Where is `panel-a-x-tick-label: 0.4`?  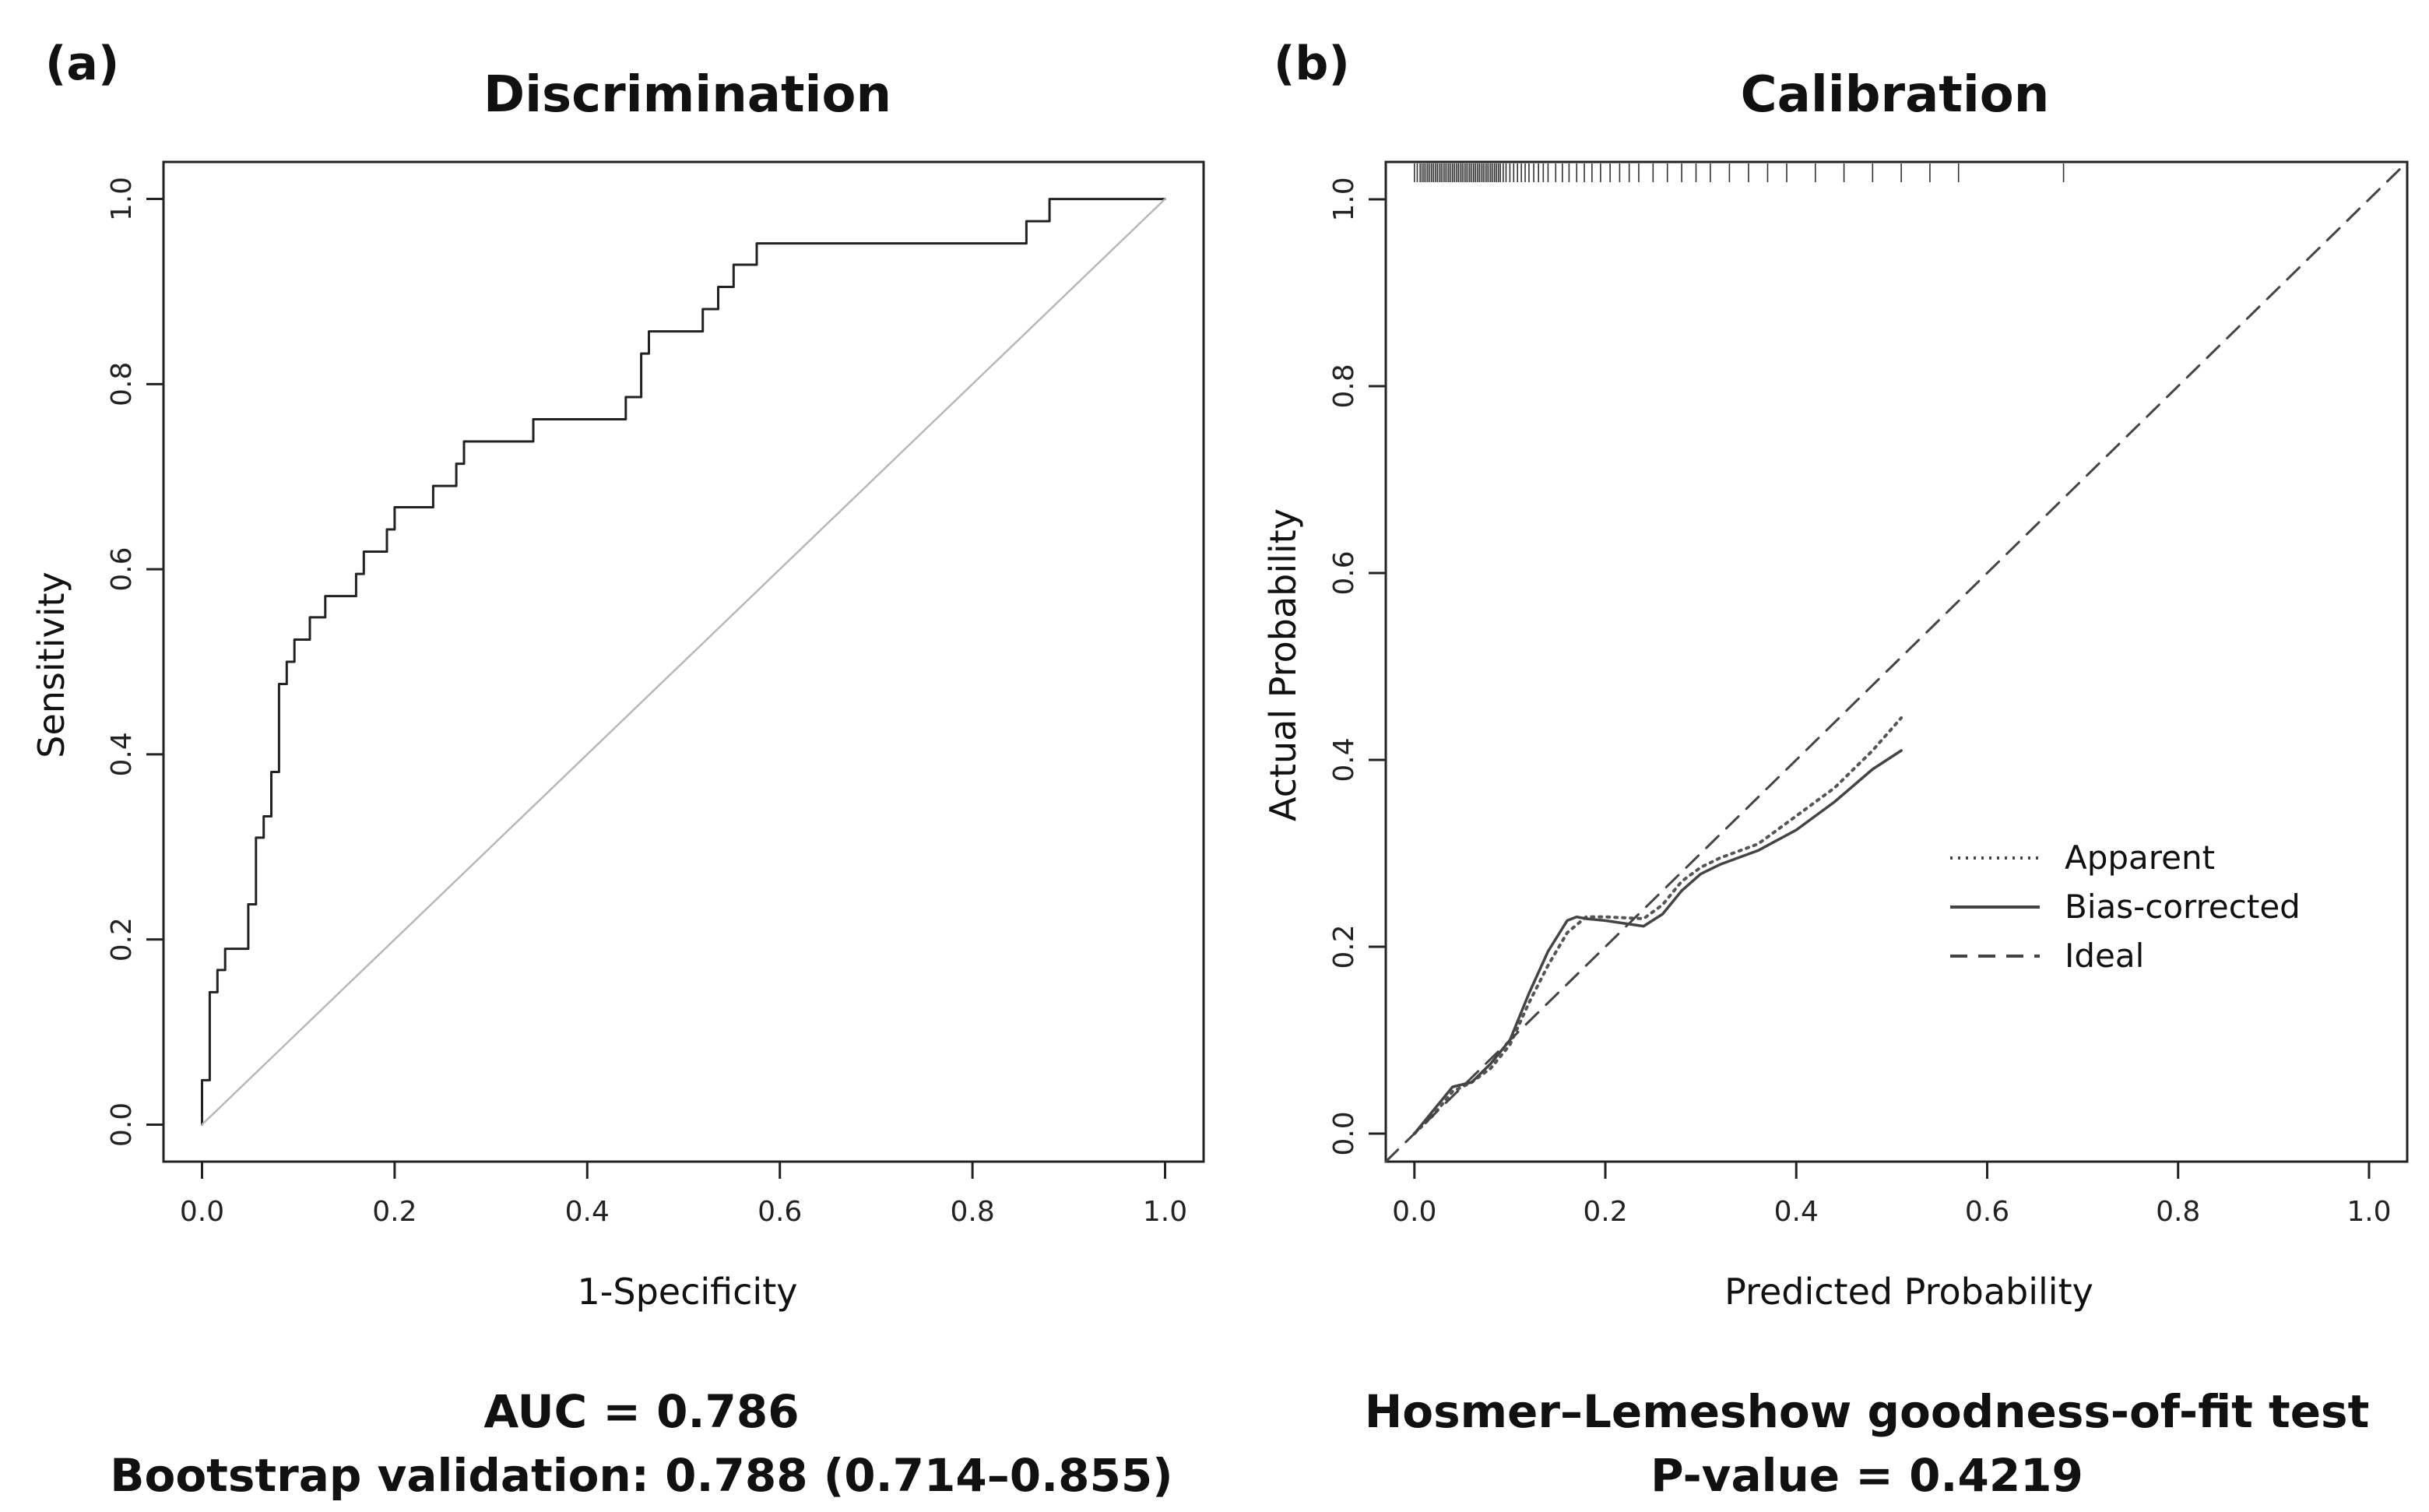 panel-a-x-tick-label: 0.4 is located at coordinates (587, 1212).